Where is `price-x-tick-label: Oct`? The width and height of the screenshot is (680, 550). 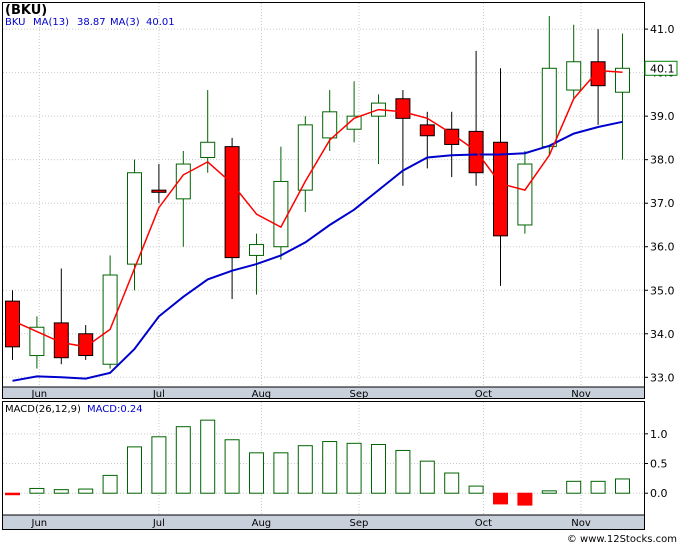
price-x-tick-label: Oct is located at coordinates (483, 394).